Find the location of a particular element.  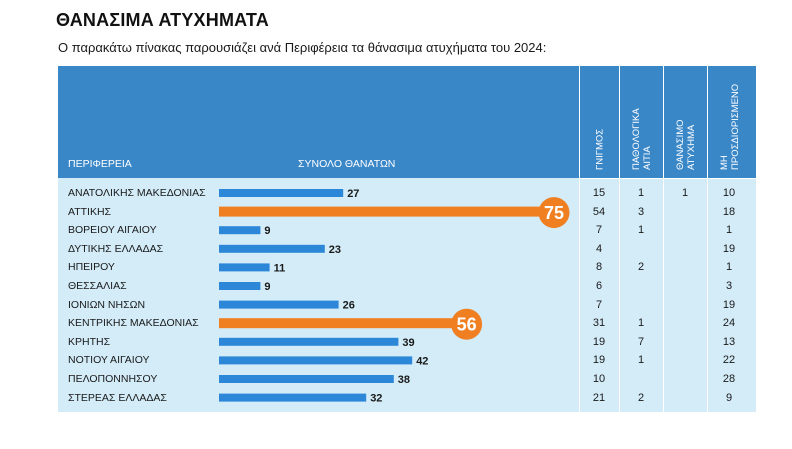

bar-value-label: 75 is located at coordinates (554, 213).